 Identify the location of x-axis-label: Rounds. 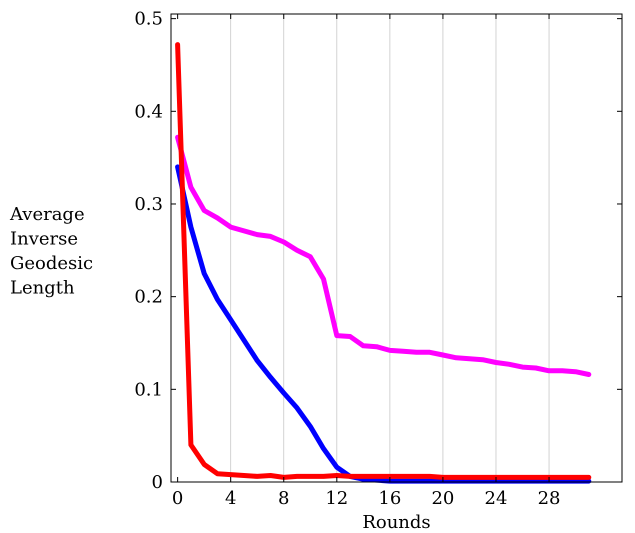
(396, 522).